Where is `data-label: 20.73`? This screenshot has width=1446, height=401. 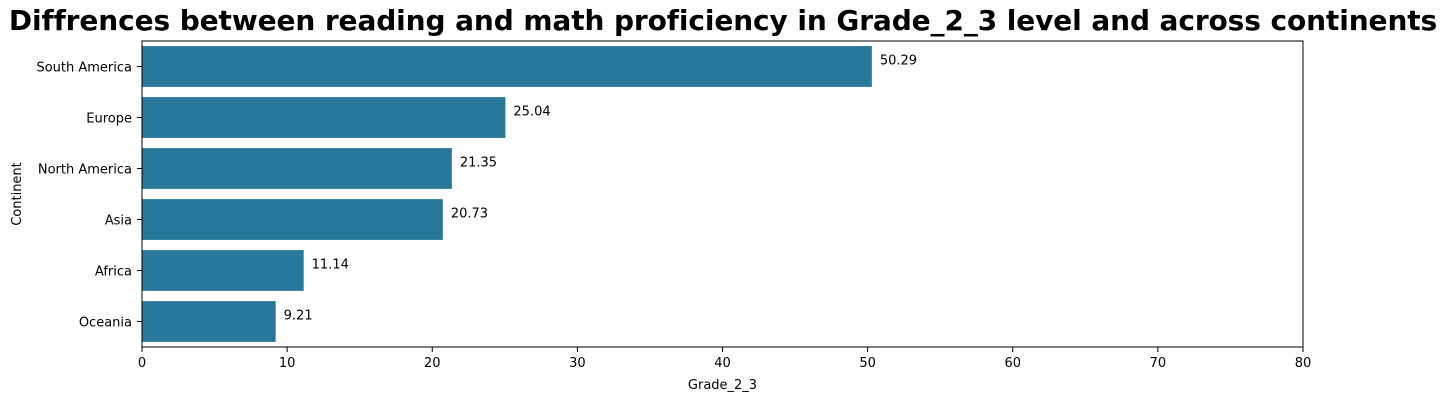 data-label: 20.73 is located at coordinates (469, 214).